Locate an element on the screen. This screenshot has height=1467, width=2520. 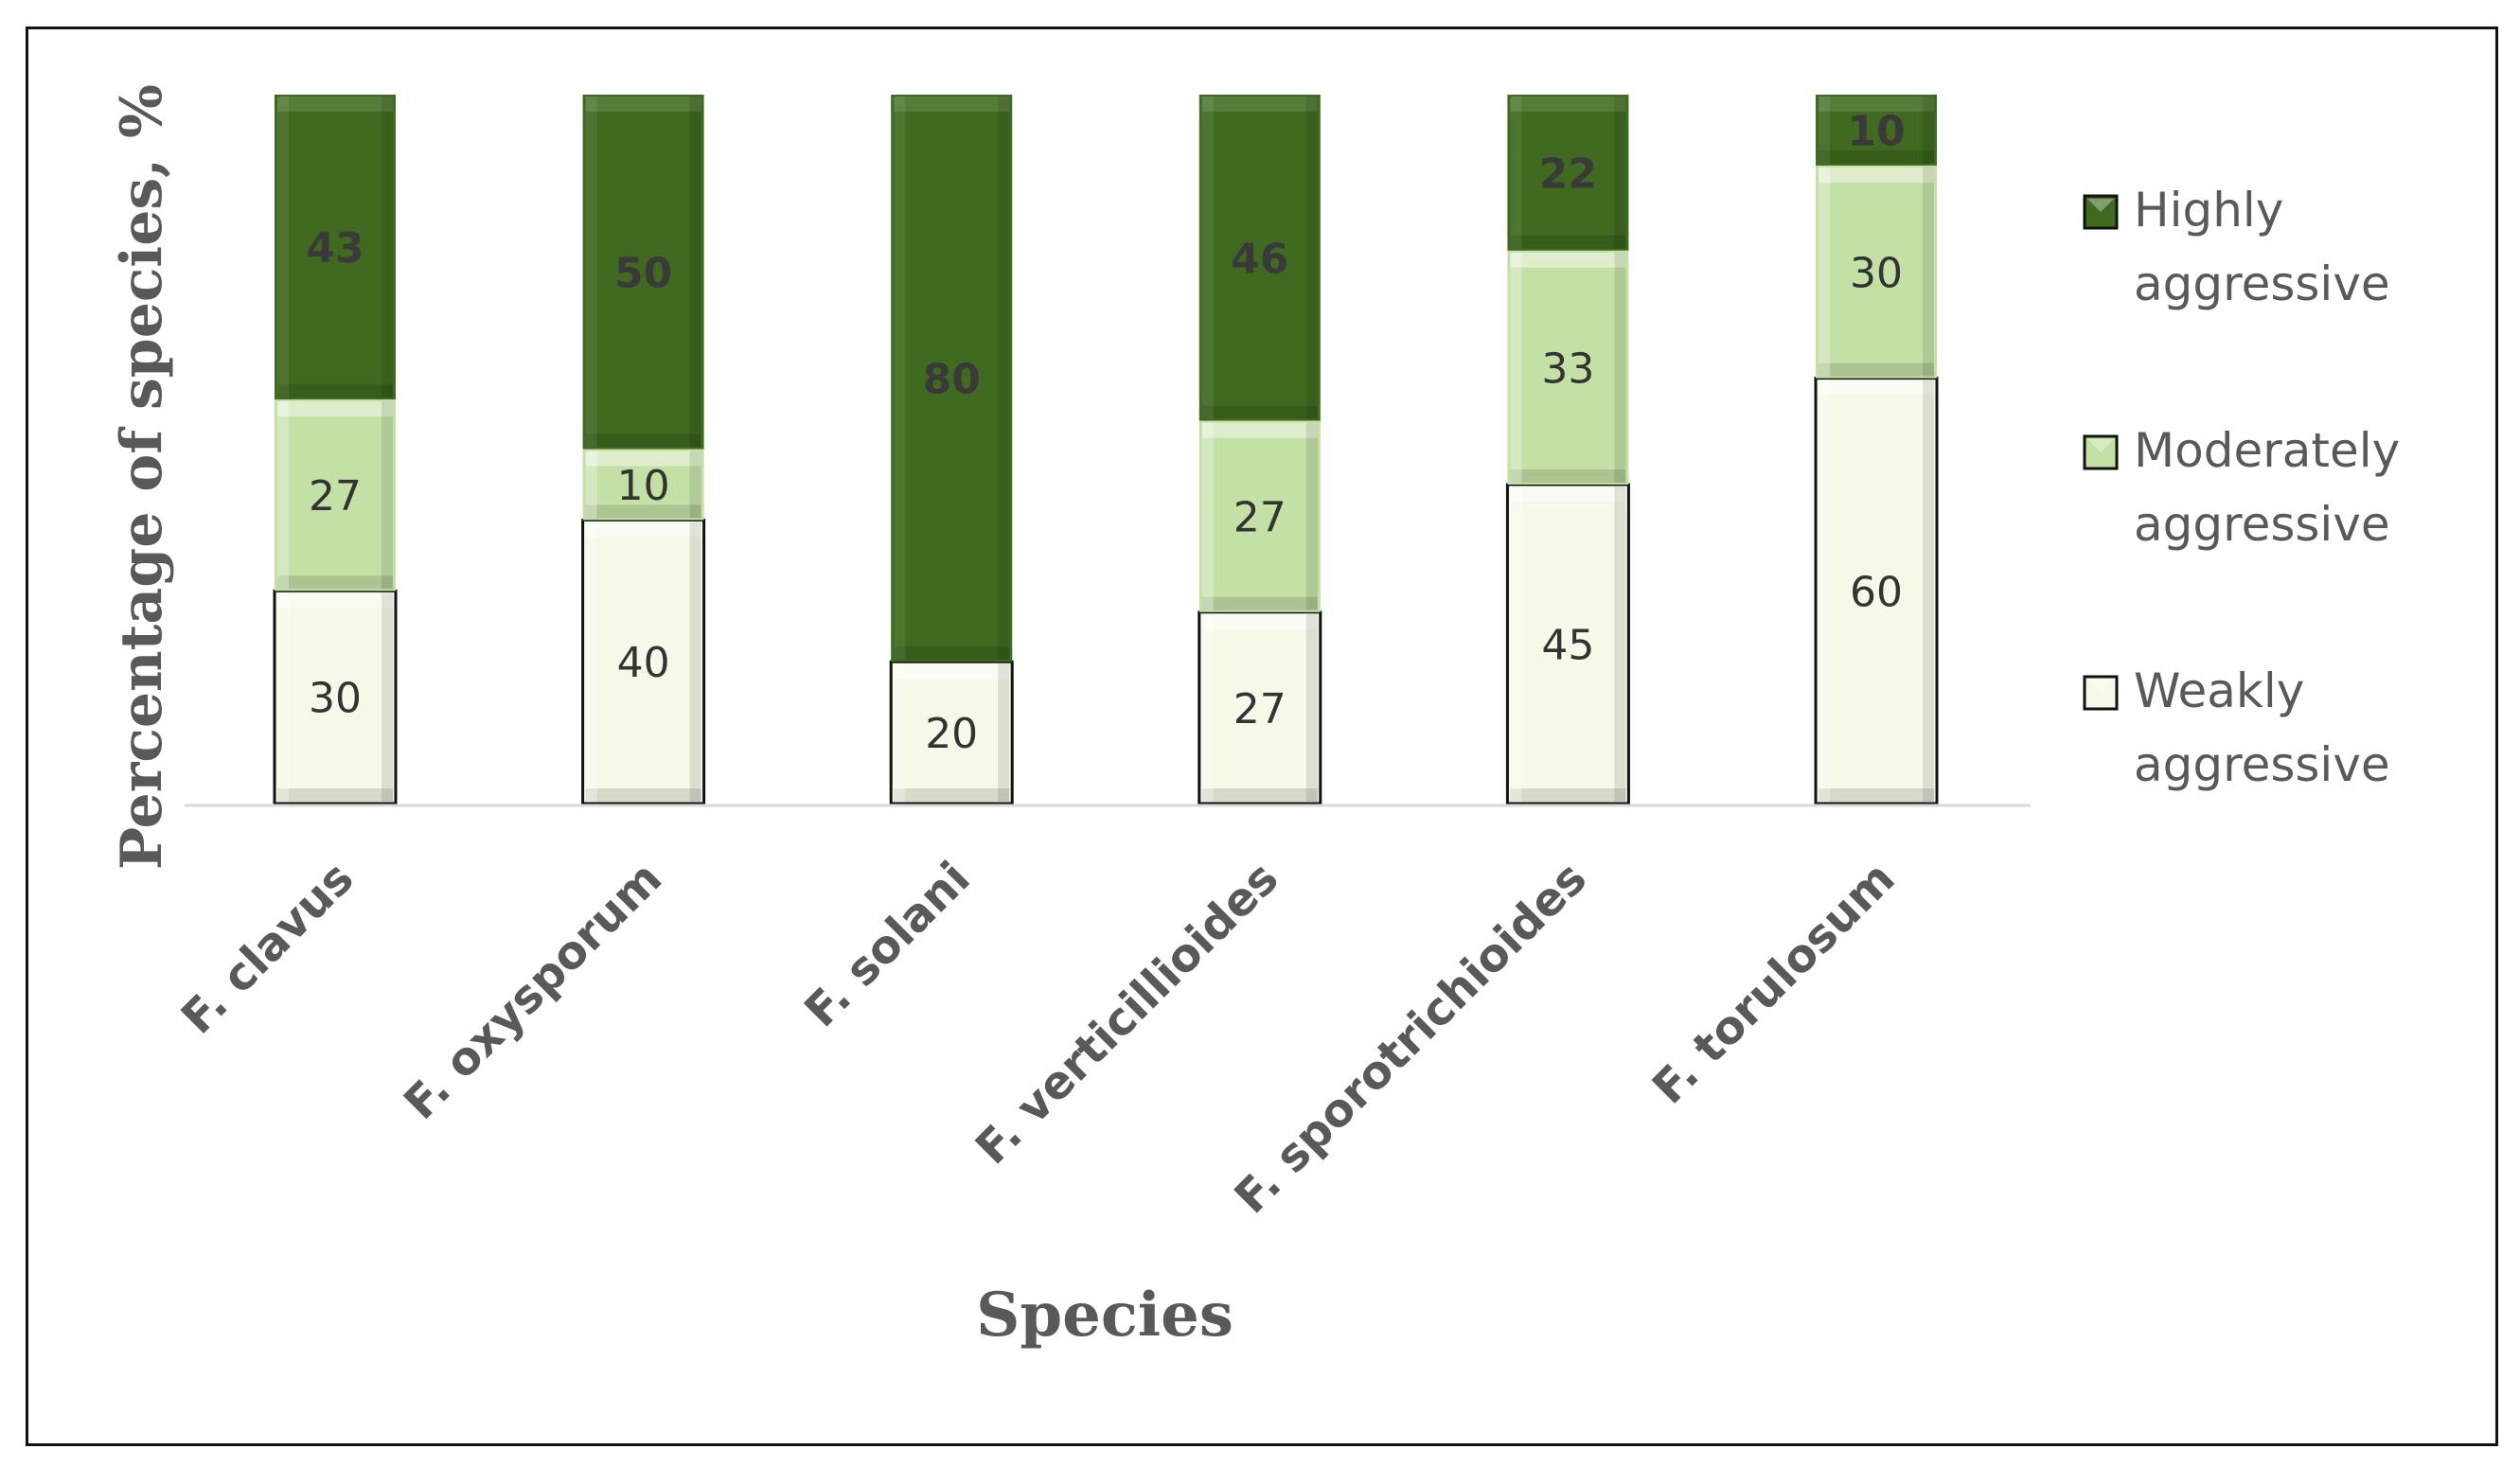
bar-highly-aggressive-f-sporotrichioides: 22 is located at coordinates (1568, 173).